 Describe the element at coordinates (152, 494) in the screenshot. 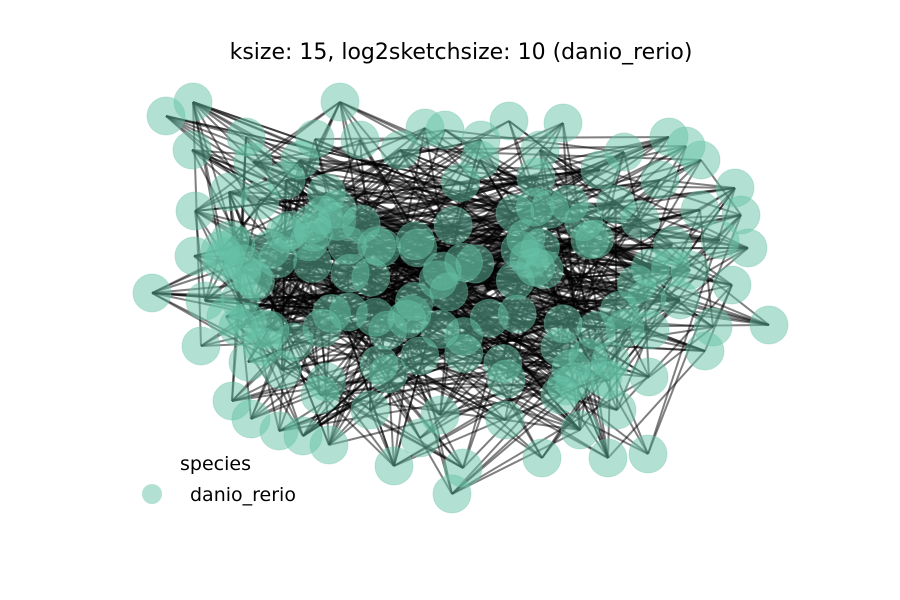

I see `legend-marker-danio-rerio` at that location.